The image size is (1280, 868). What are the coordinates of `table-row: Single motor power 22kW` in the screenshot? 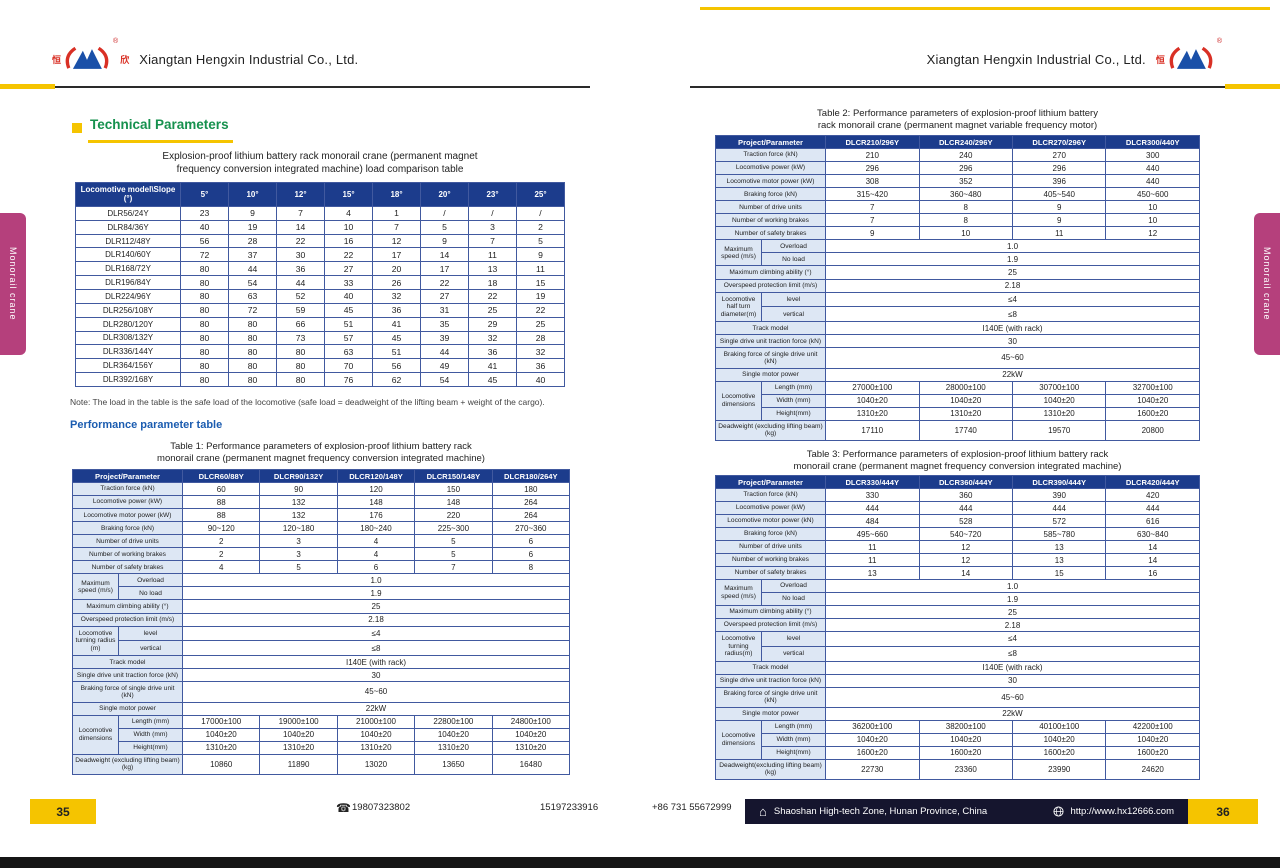 It's located at (957, 374).